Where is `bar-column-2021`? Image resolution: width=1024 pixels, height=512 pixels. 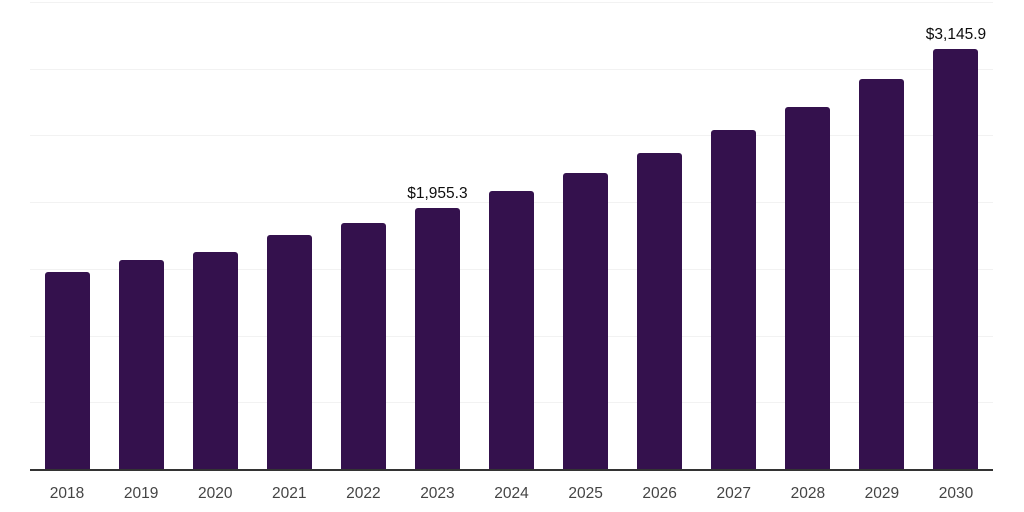 bar-column-2021 is located at coordinates (289, 235).